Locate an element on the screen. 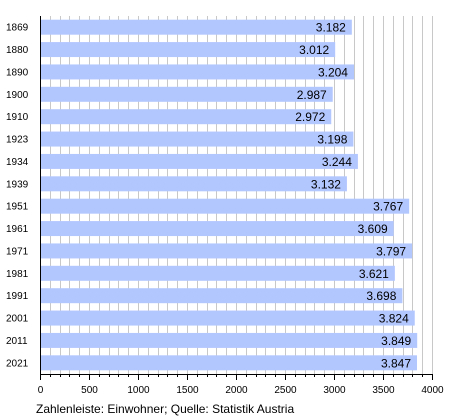 This screenshot has height=420, width=450. x-tick-label-1500: 1500 is located at coordinates (187, 390).